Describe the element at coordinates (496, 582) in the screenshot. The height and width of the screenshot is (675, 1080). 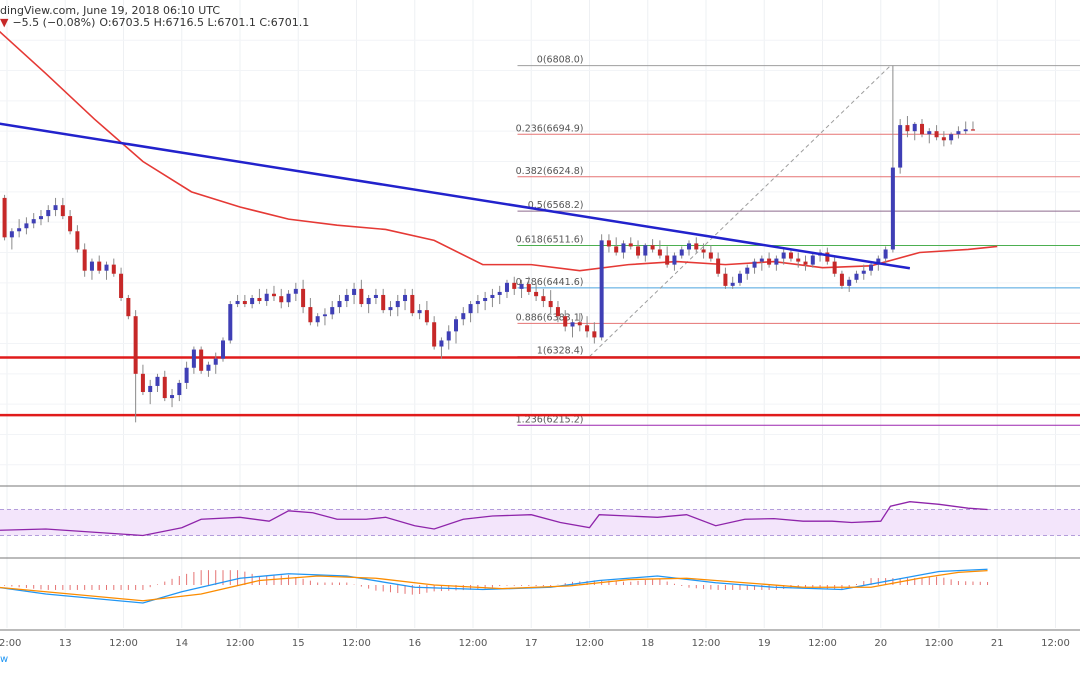
I see `macd-histogram` at that location.